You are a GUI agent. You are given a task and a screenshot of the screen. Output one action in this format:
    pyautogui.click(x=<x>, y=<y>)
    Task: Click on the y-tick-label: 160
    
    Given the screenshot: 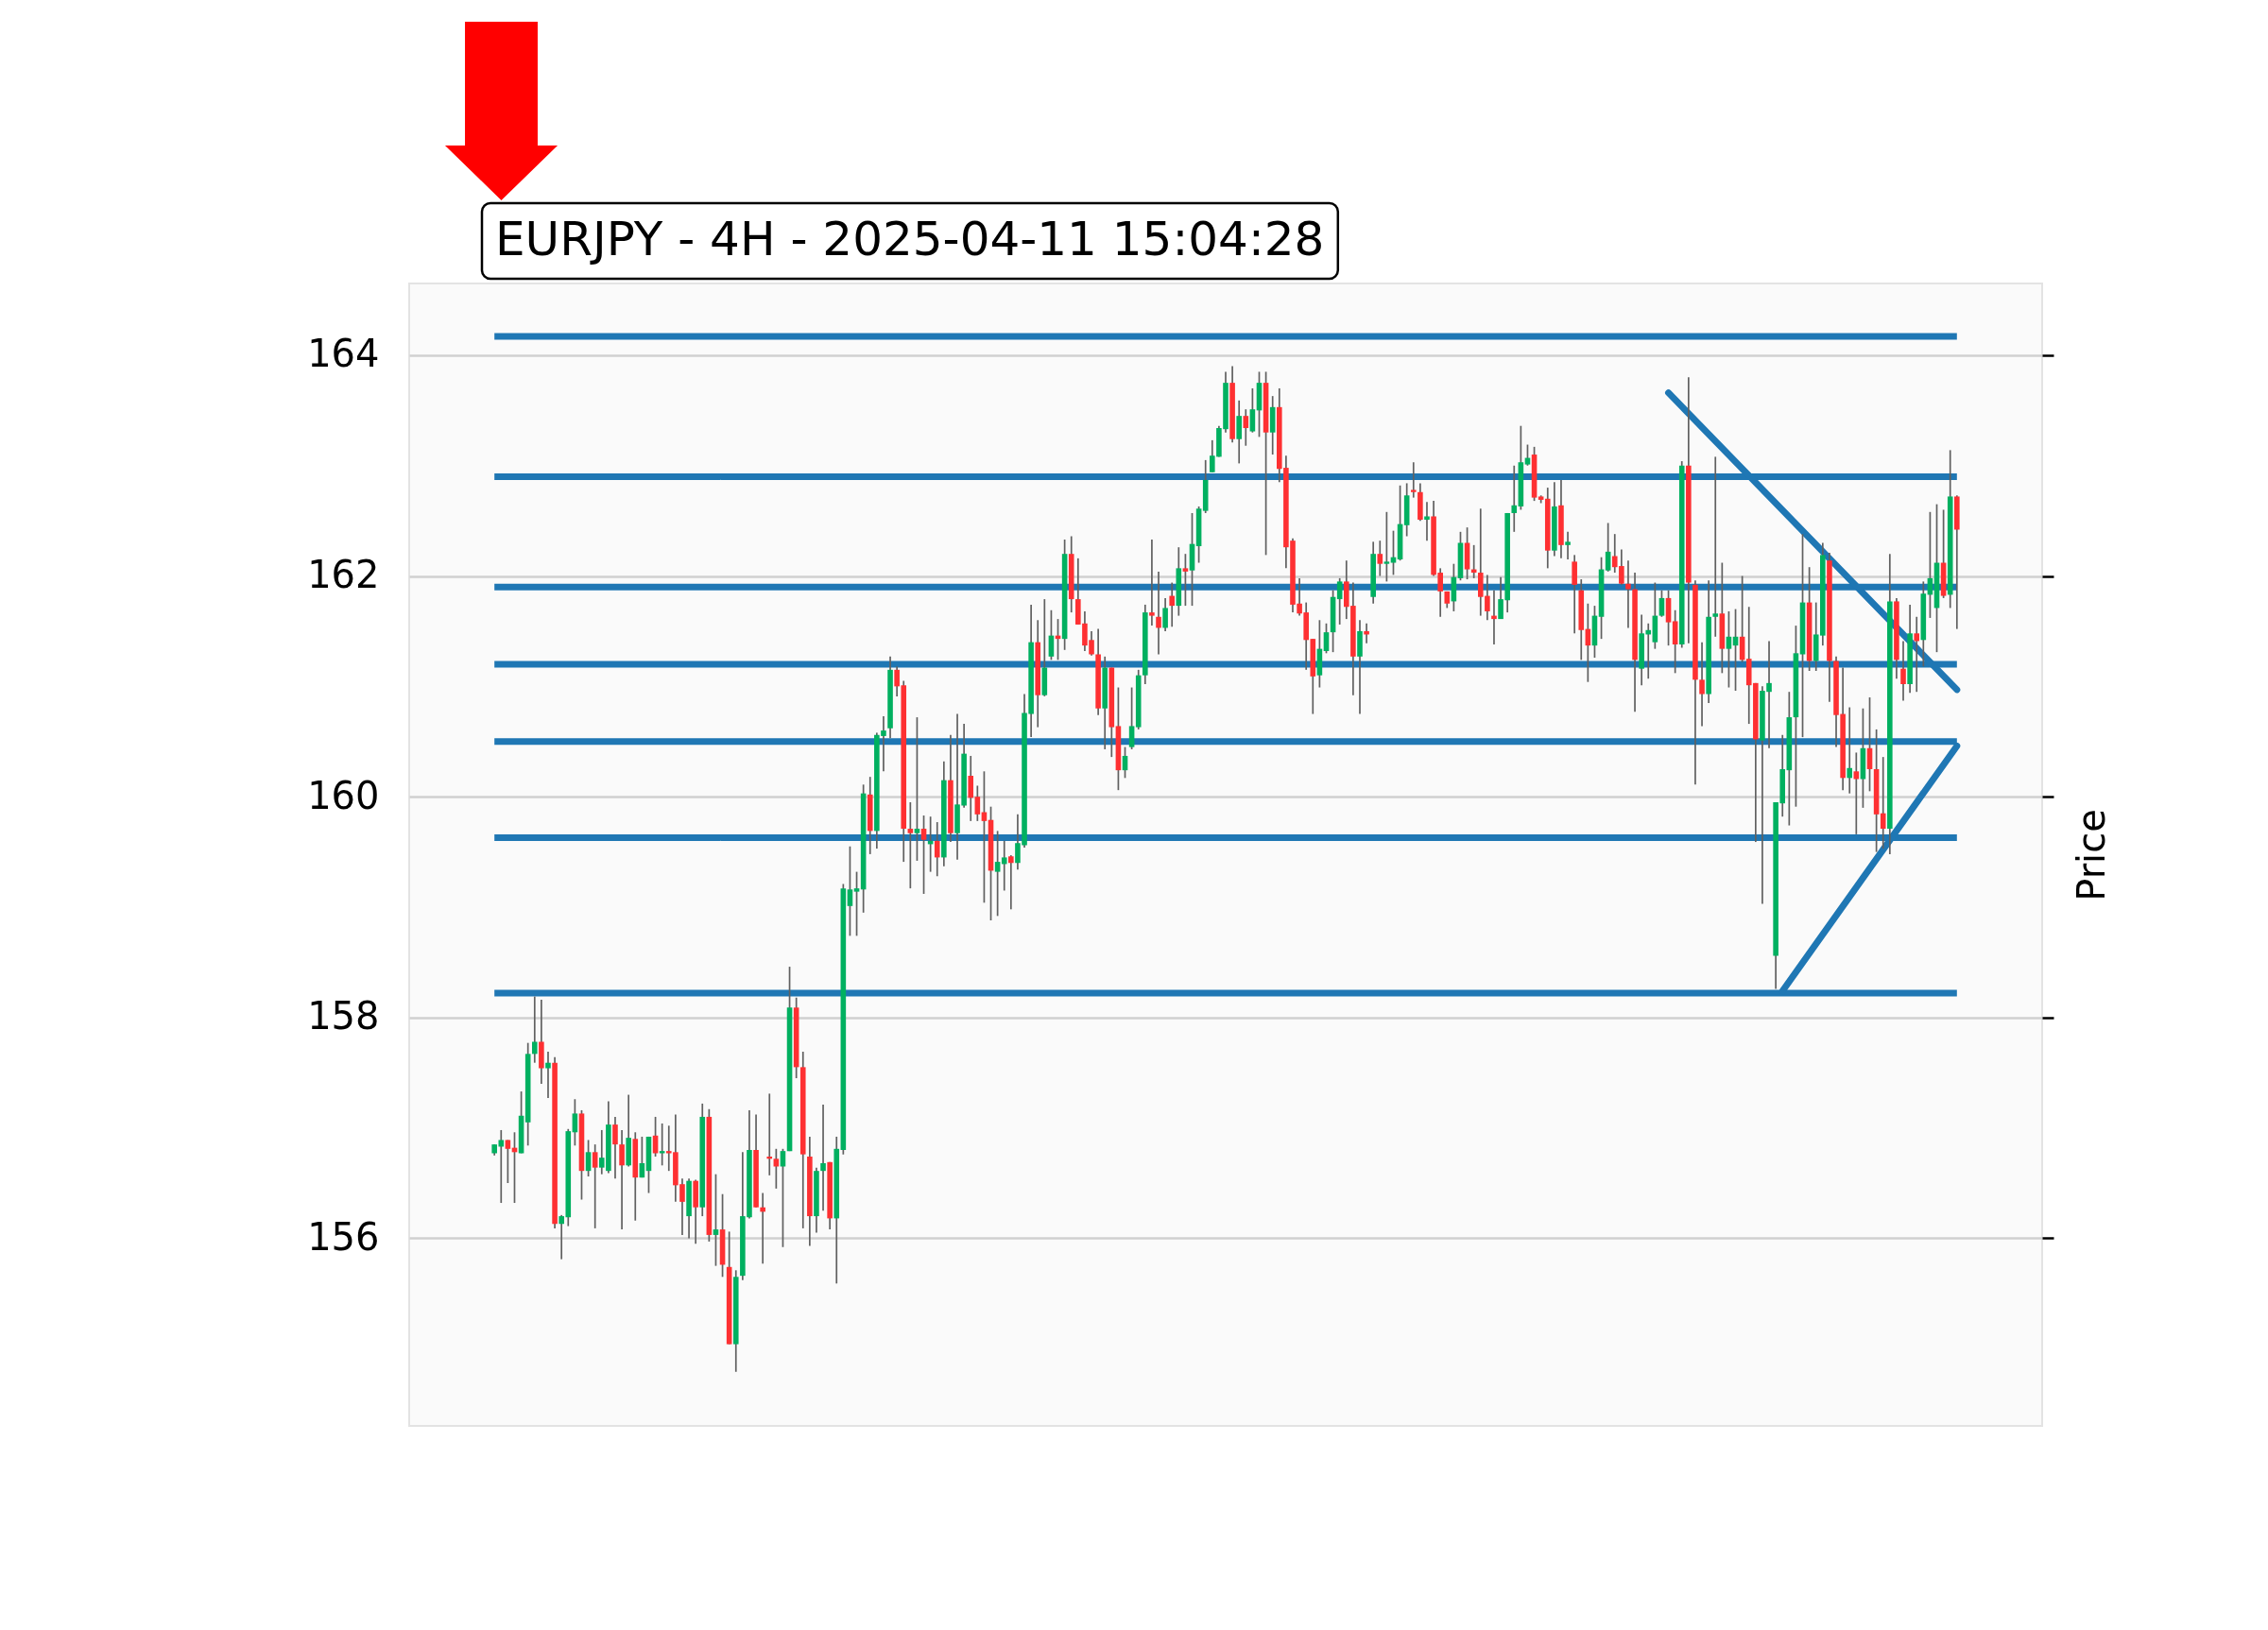 What is the action you would take?
    pyautogui.click(x=343, y=795)
    